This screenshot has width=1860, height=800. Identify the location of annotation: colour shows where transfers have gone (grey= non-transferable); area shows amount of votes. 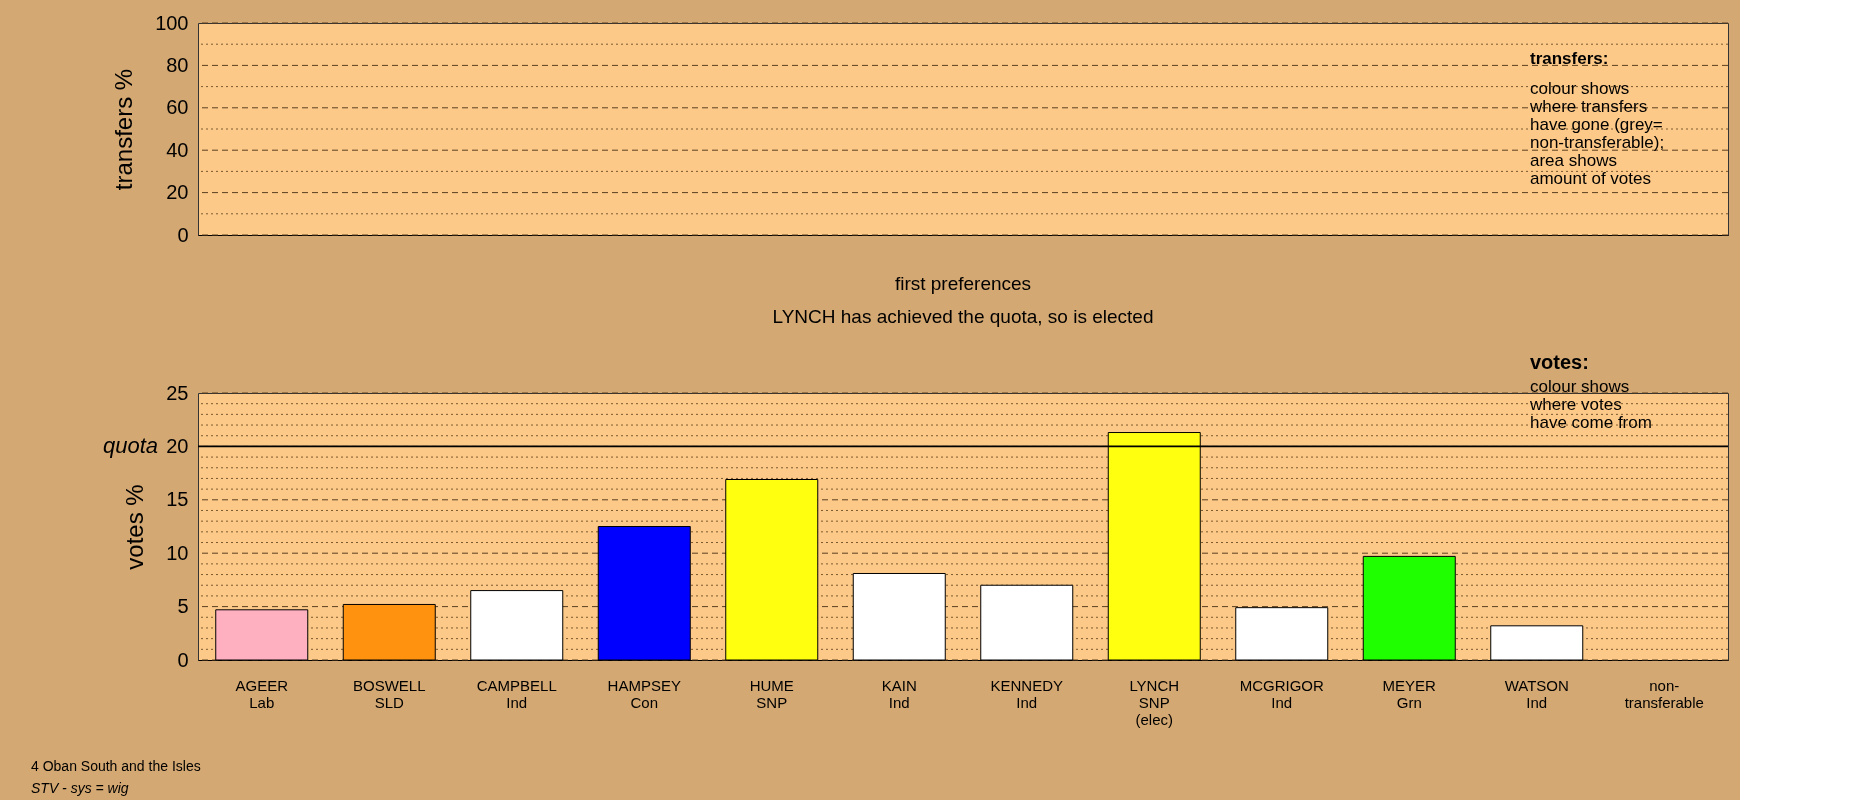
(1597, 133).